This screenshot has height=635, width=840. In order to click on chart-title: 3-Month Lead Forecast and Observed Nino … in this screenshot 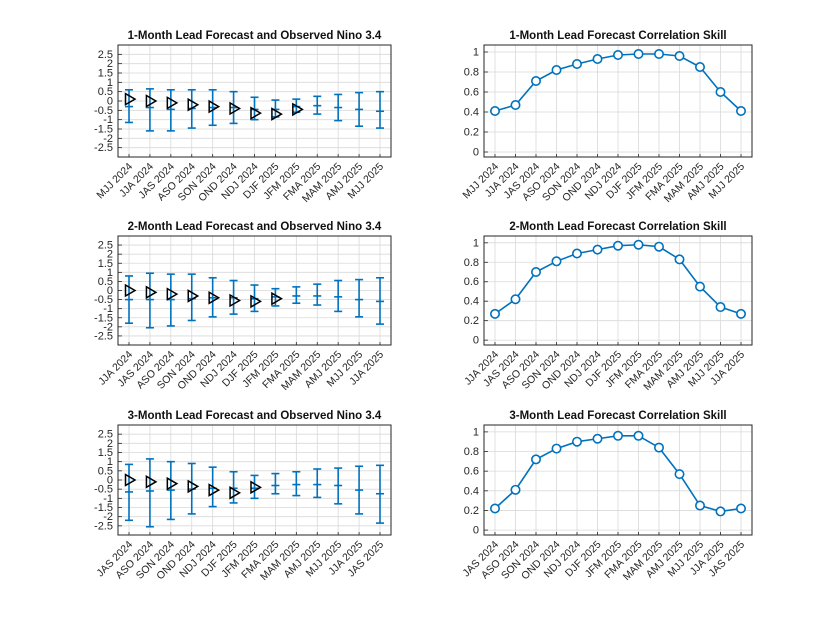, I will do `click(255, 416)`.